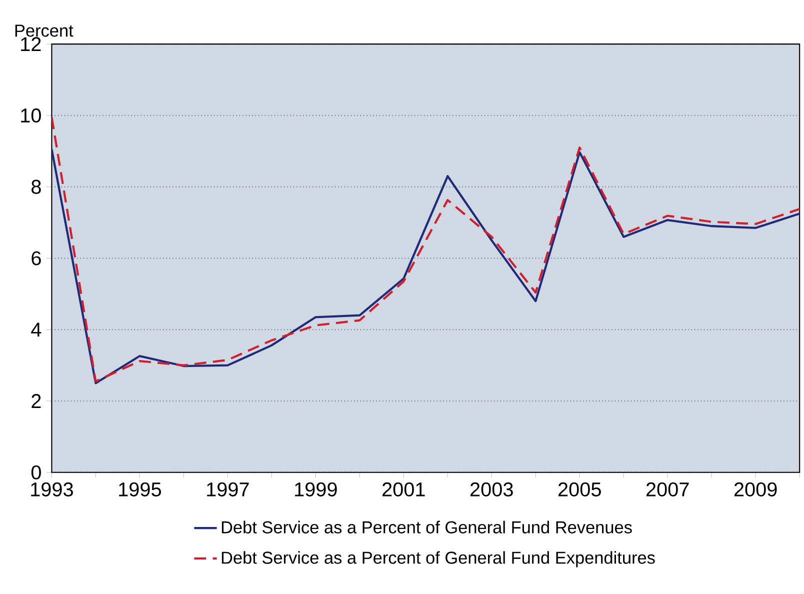  What do you see at coordinates (31, 44) in the screenshot?
I see `y-tick-label: 12` at bounding box center [31, 44].